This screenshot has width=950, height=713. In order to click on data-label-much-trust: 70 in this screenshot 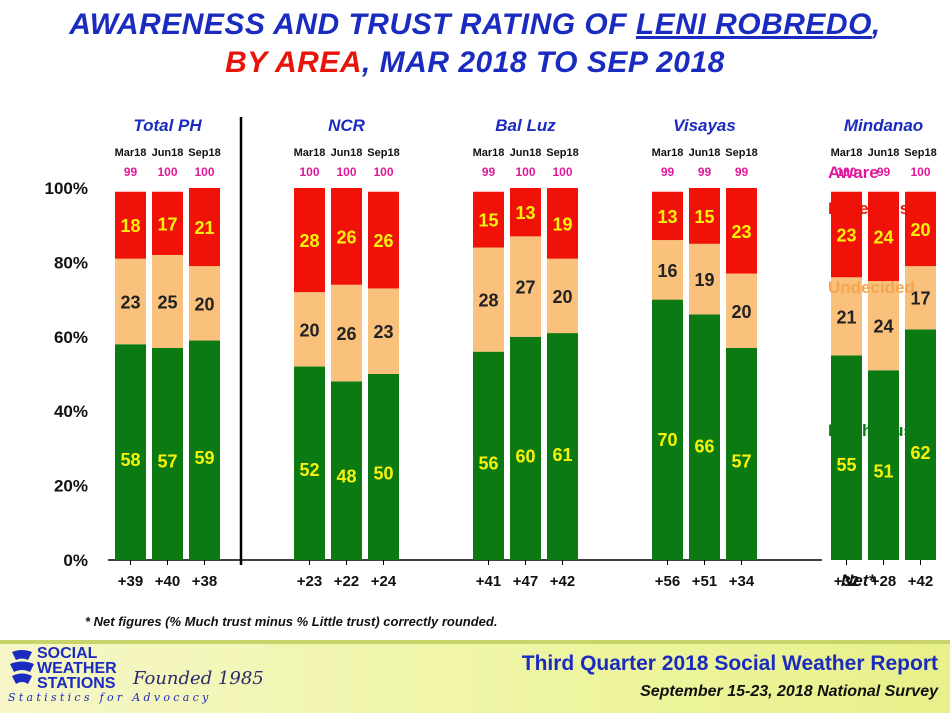, I will do `click(667, 440)`.